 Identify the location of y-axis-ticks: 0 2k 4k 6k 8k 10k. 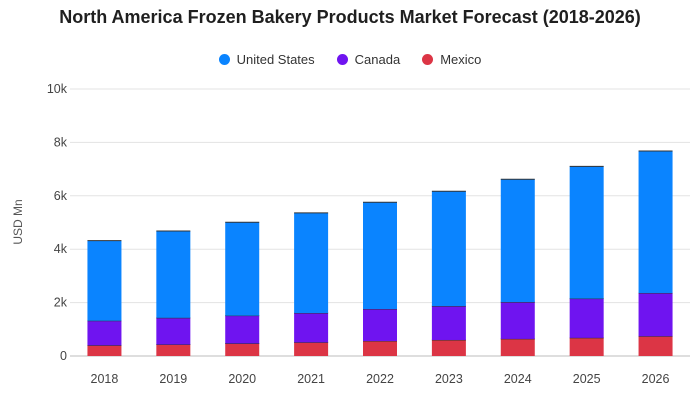
(57, 222).